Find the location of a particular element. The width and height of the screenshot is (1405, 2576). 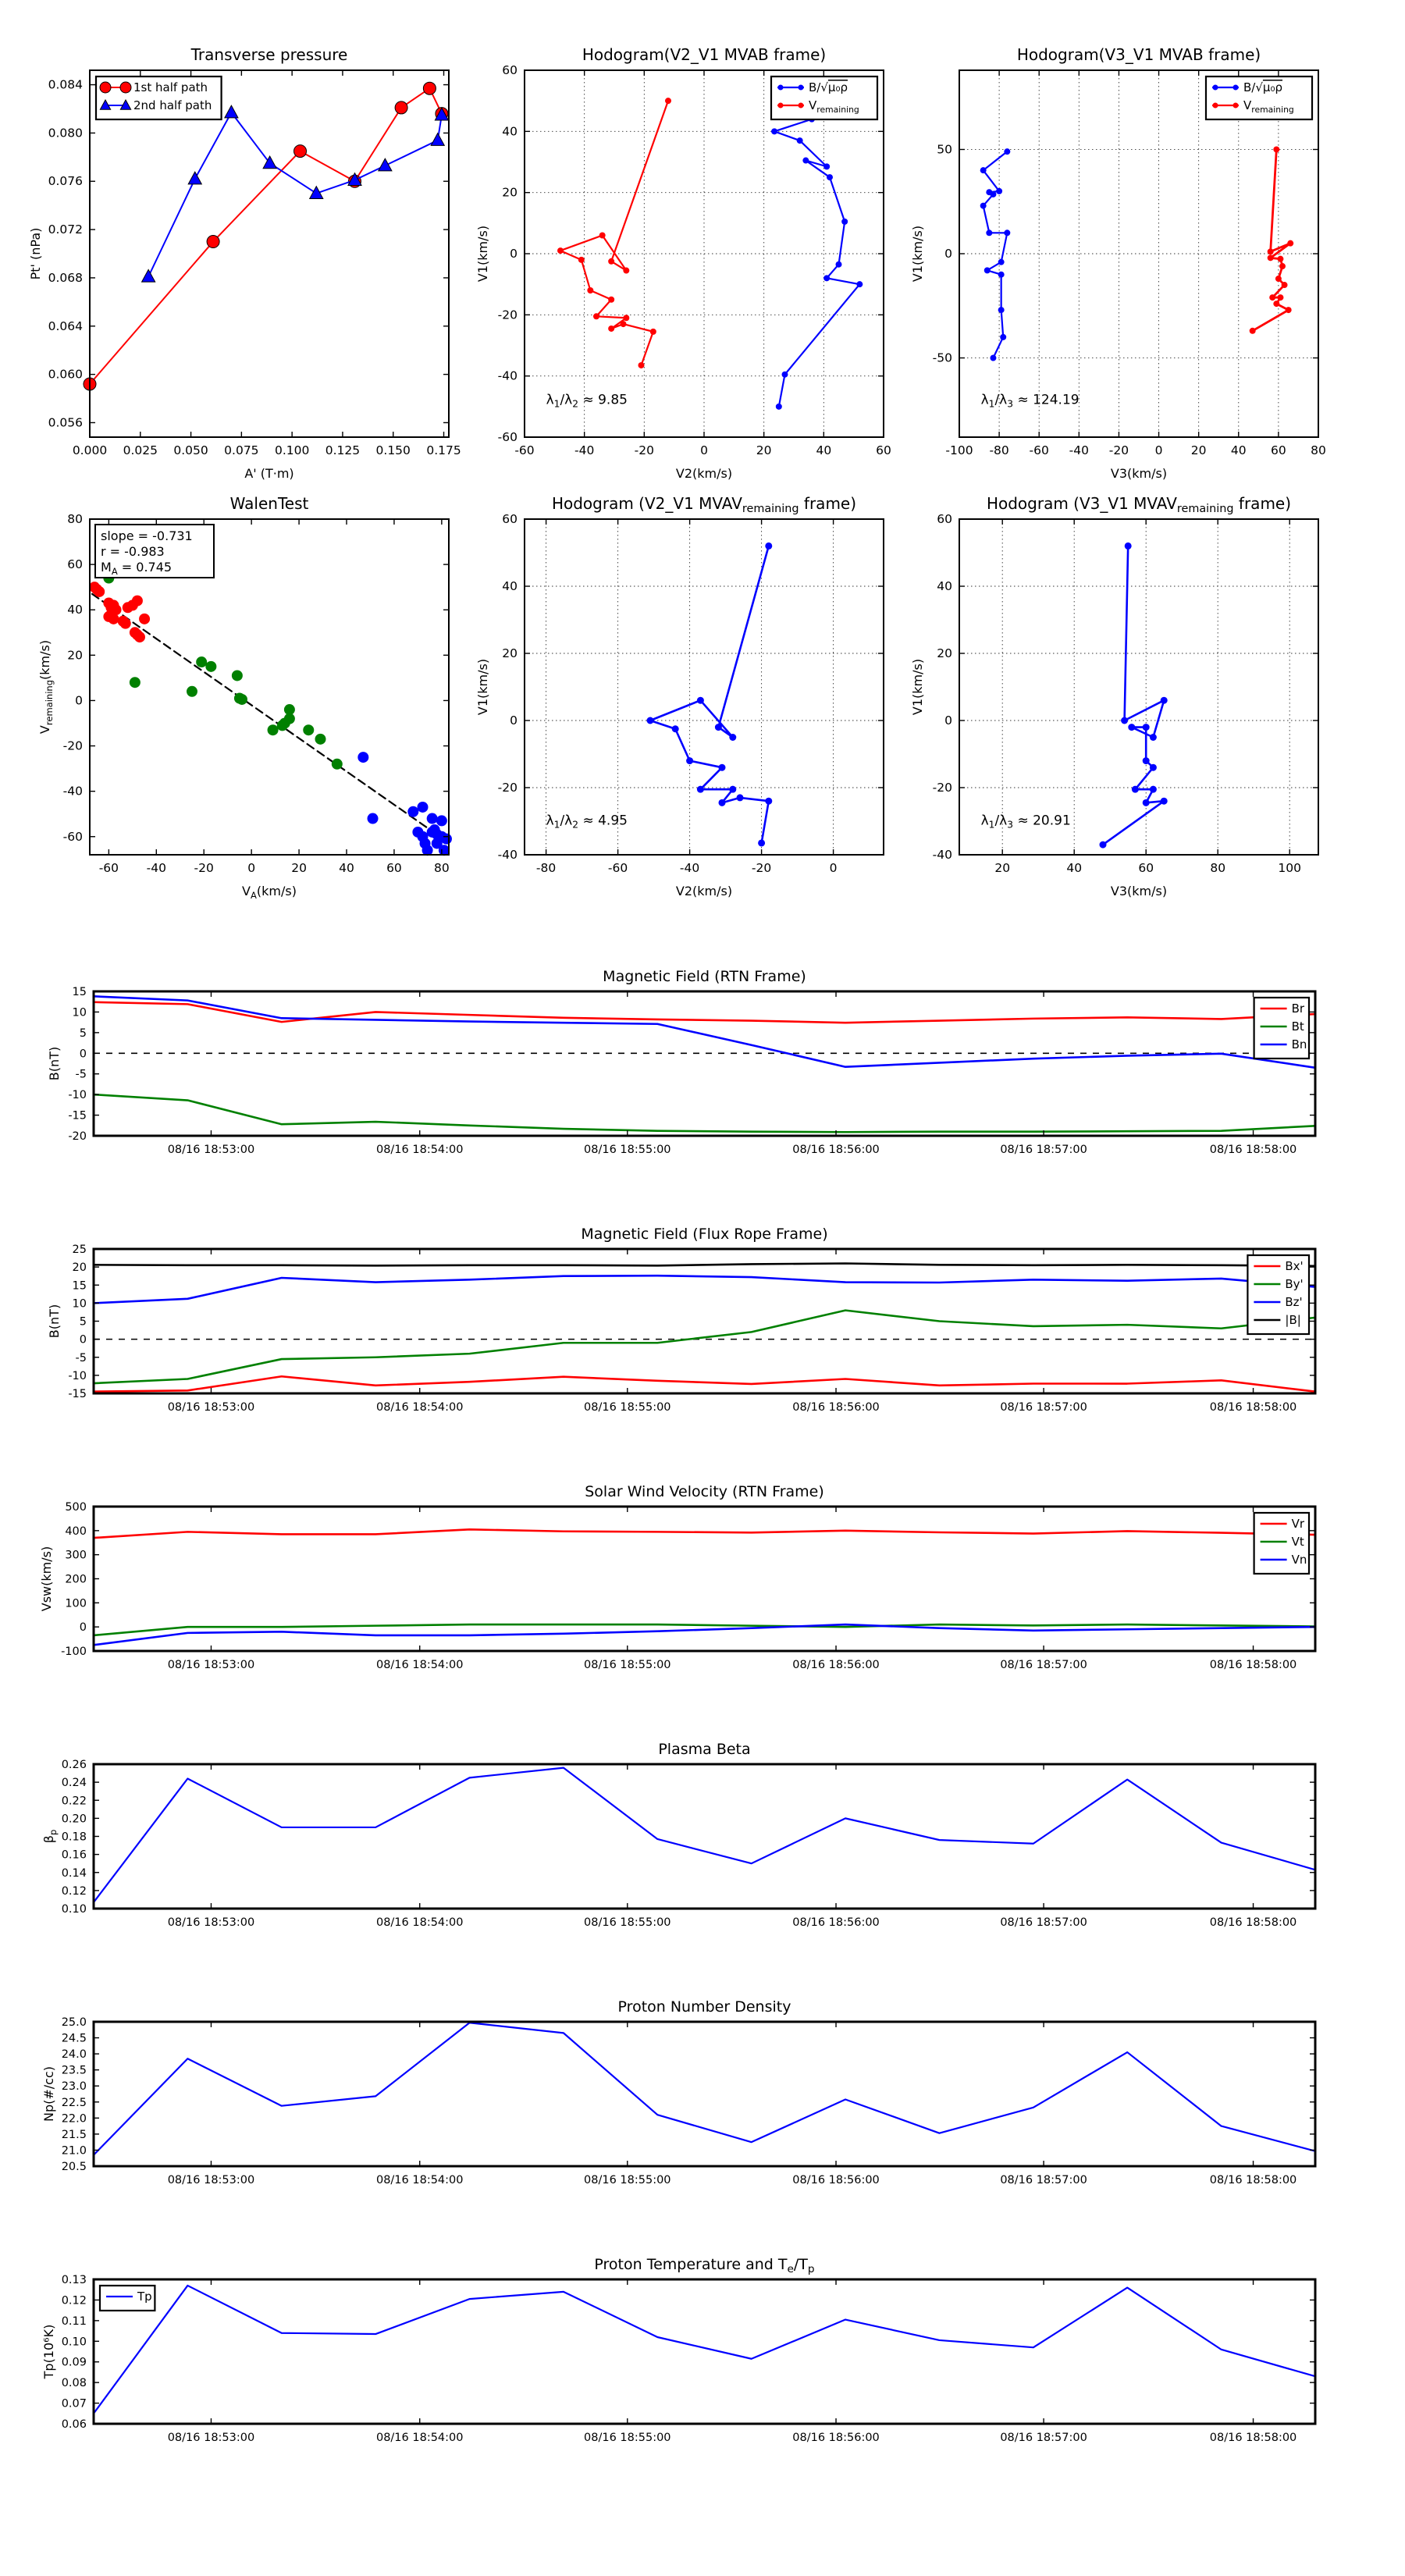

svg-text: 1st half path is located at coordinates (170, 87).